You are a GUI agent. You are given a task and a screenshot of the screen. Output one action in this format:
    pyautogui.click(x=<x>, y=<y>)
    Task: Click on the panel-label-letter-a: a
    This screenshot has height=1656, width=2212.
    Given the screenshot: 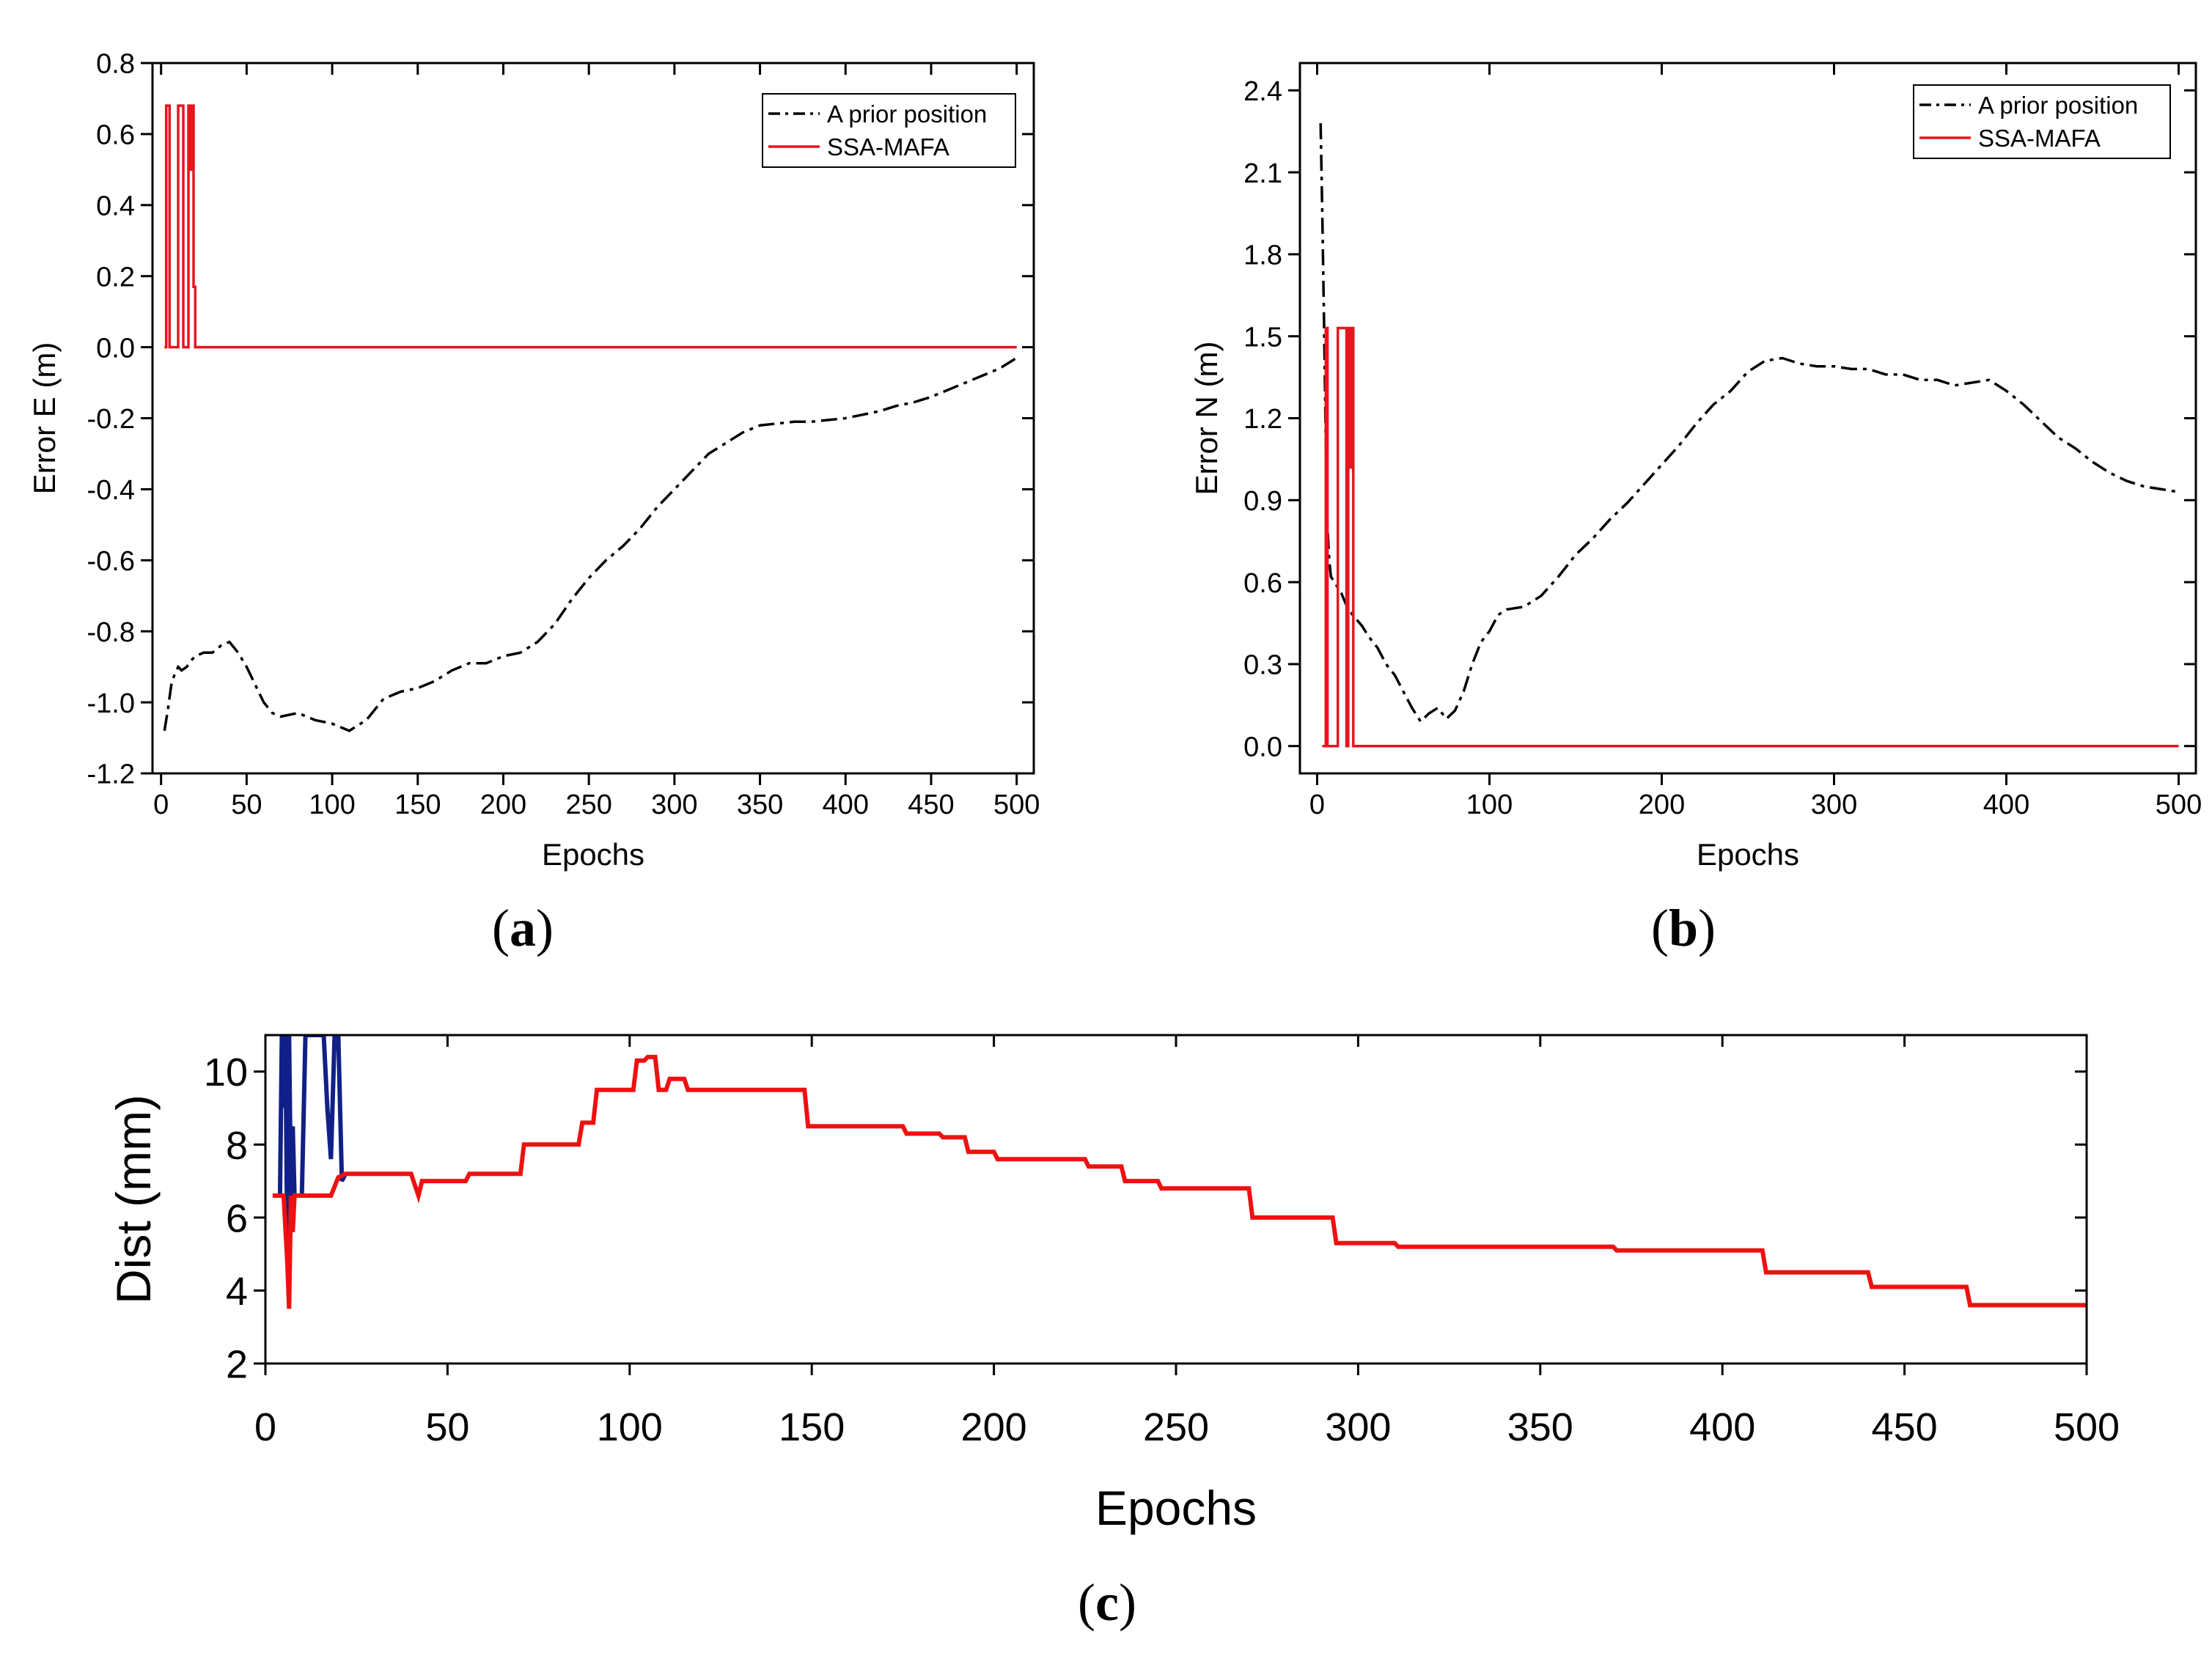 What is the action you would take?
    pyautogui.click(x=523, y=928)
    